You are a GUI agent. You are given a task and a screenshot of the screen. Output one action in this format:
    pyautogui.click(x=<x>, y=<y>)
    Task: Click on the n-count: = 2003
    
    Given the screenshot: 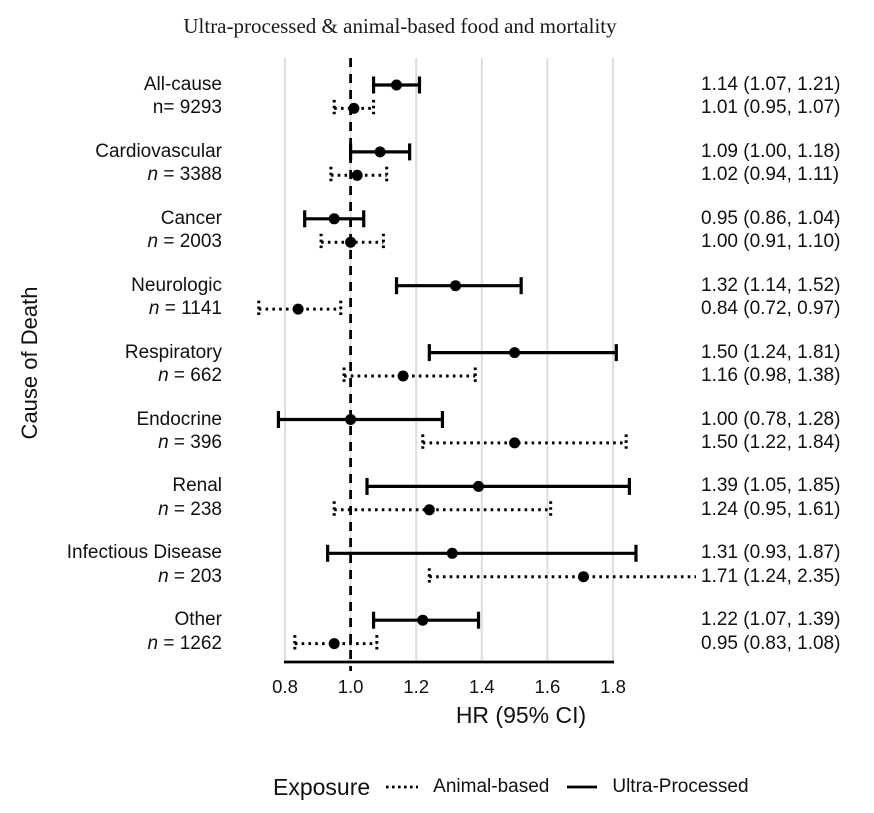 What is the action you would take?
    pyautogui.click(x=190, y=242)
    